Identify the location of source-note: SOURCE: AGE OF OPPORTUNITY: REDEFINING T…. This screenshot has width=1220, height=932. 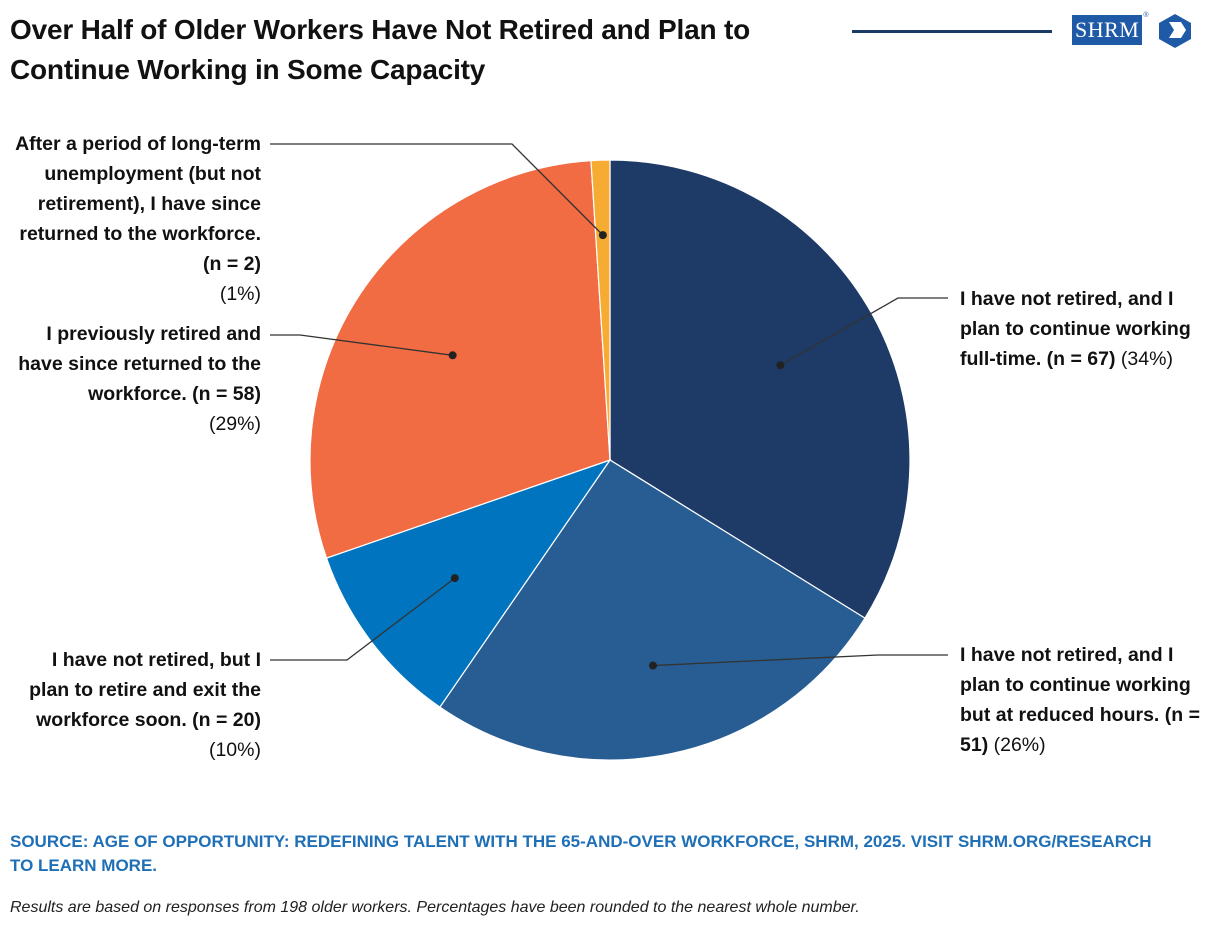
(581, 853).